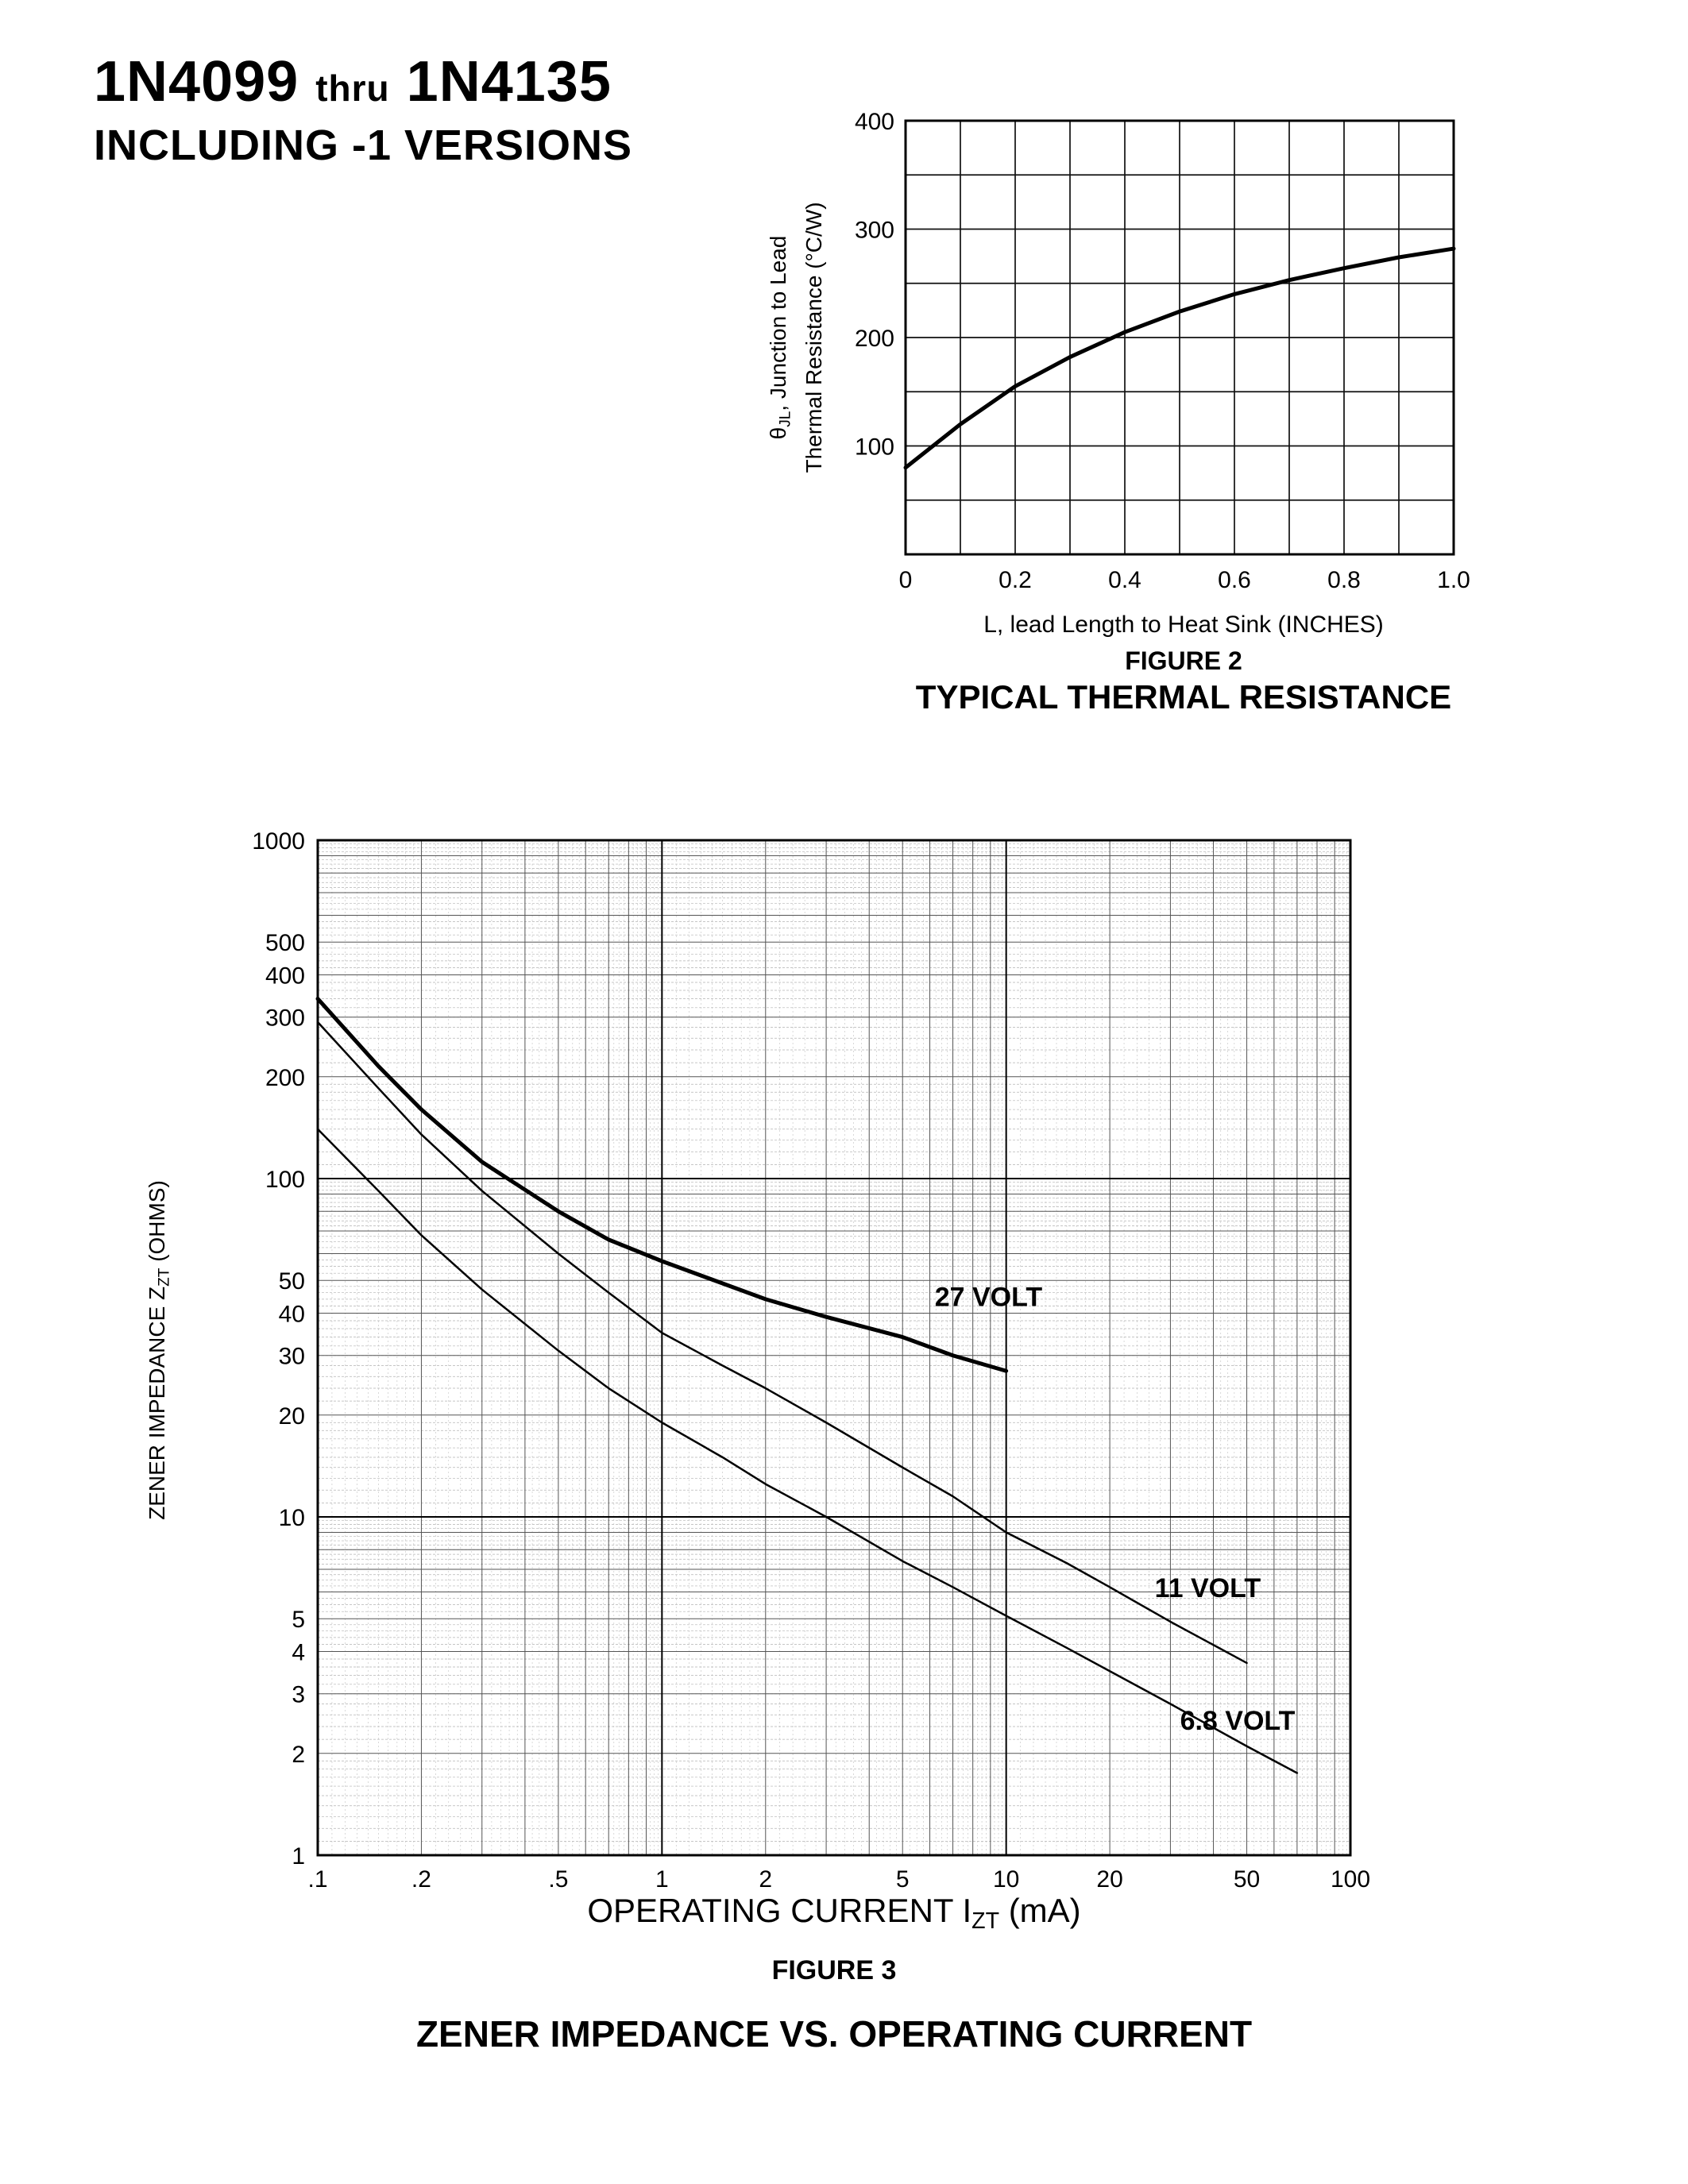  What do you see at coordinates (1183, 697) in the screenshot?
I see `figure2-title: TYPICAL THERMAL RESISTANCE` at bounding box center [1183, 697].